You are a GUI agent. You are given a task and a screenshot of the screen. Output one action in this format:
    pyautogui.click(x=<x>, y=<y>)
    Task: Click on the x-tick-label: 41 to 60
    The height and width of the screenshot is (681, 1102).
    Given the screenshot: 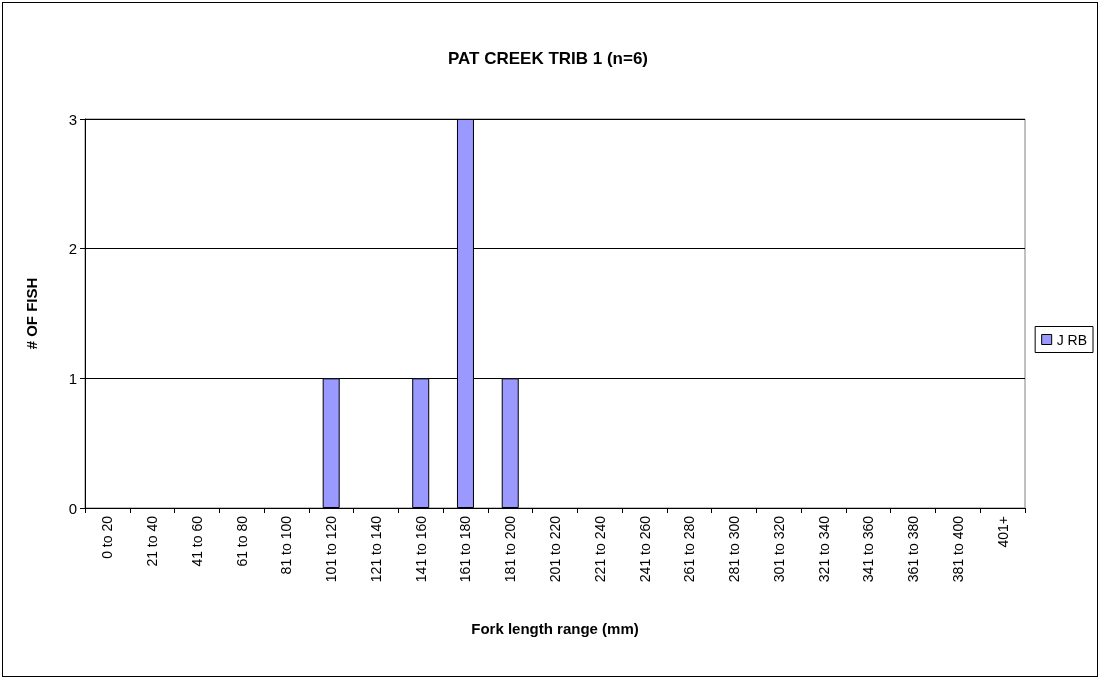 What is the action you would take?
    pyautogui.click(x=196, y=541)
    